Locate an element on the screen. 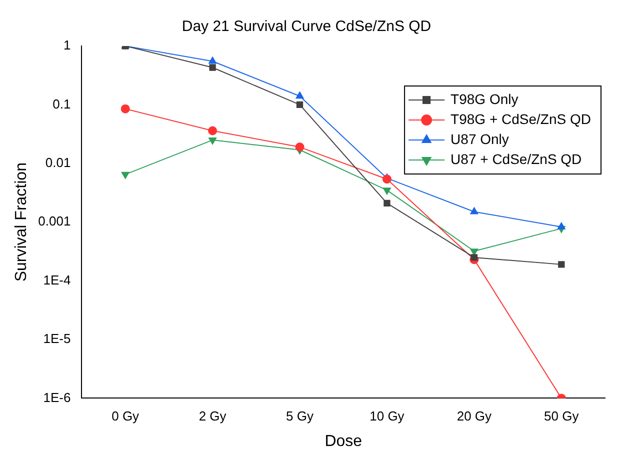  x-axis-title: Dose is located at coordinates (343, 441).